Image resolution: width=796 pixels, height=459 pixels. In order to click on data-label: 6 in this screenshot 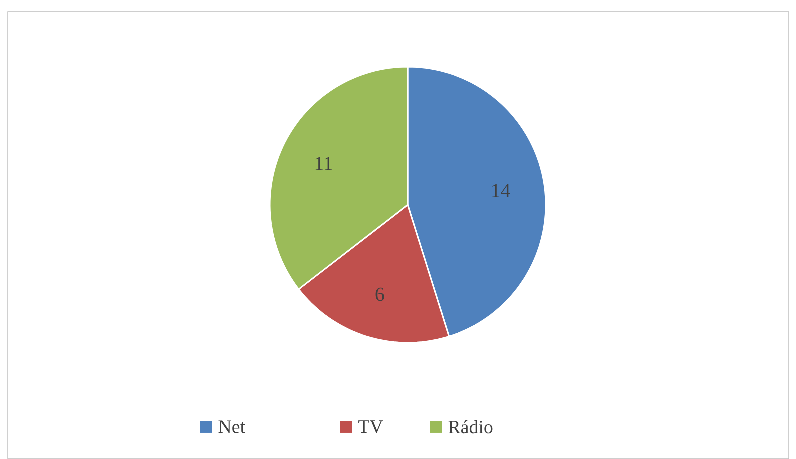, I will do `click(380, 295)`.